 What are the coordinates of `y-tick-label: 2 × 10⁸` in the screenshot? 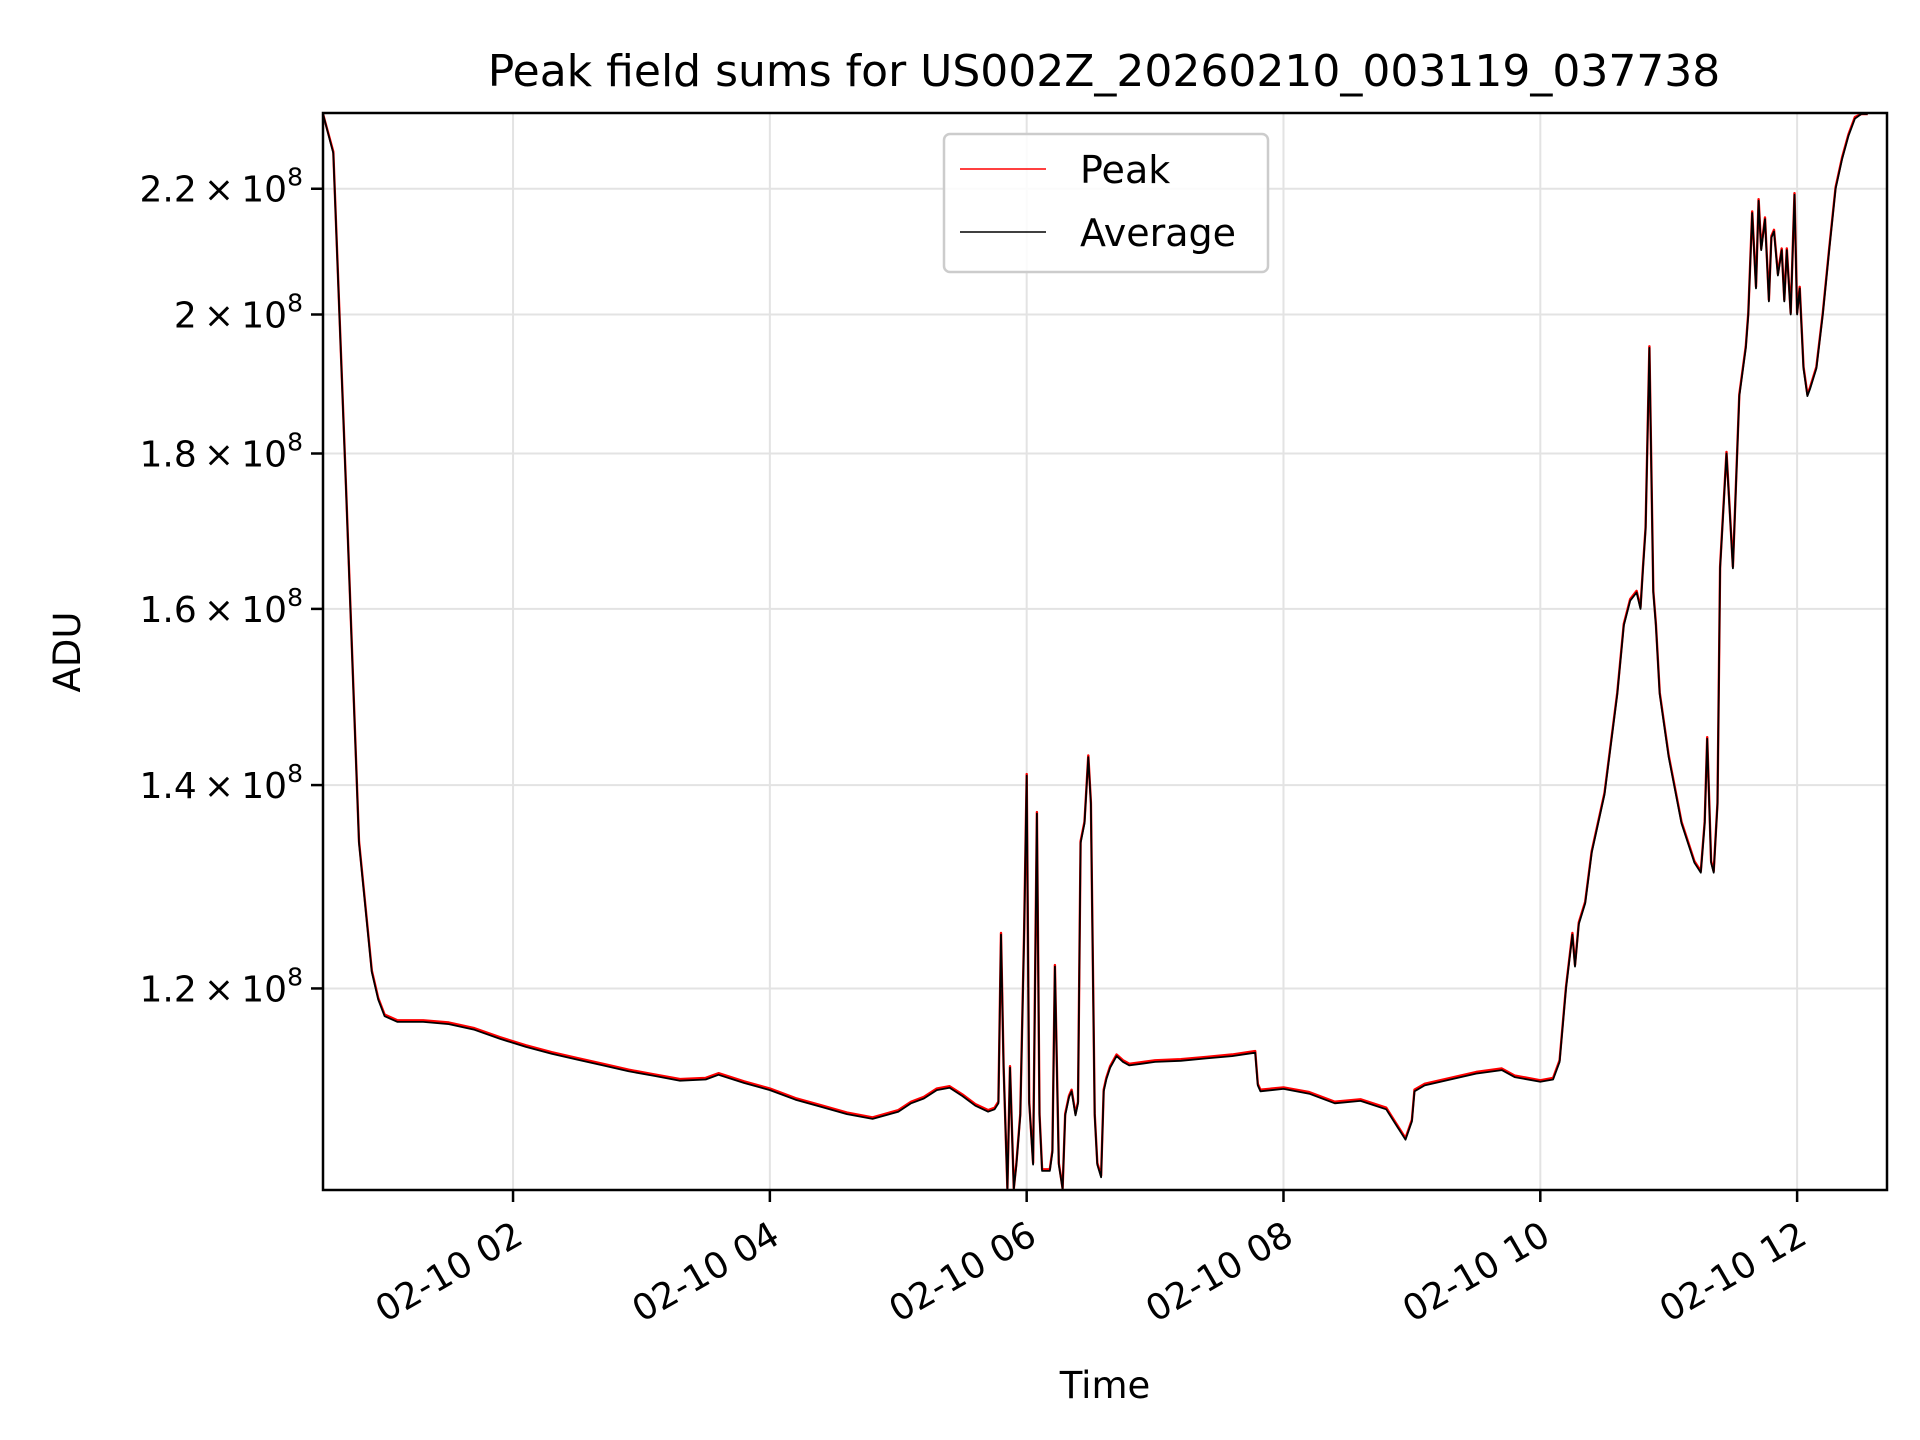 It's located at (238, 312).